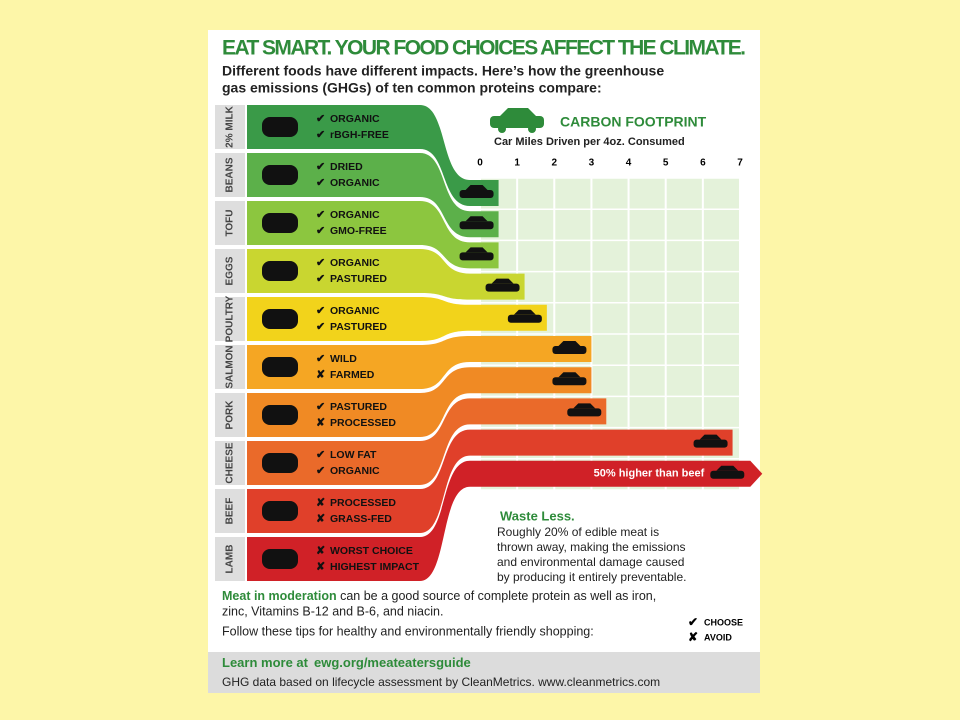  I want to click on item-text: LOW FAT, so click(353, 455).